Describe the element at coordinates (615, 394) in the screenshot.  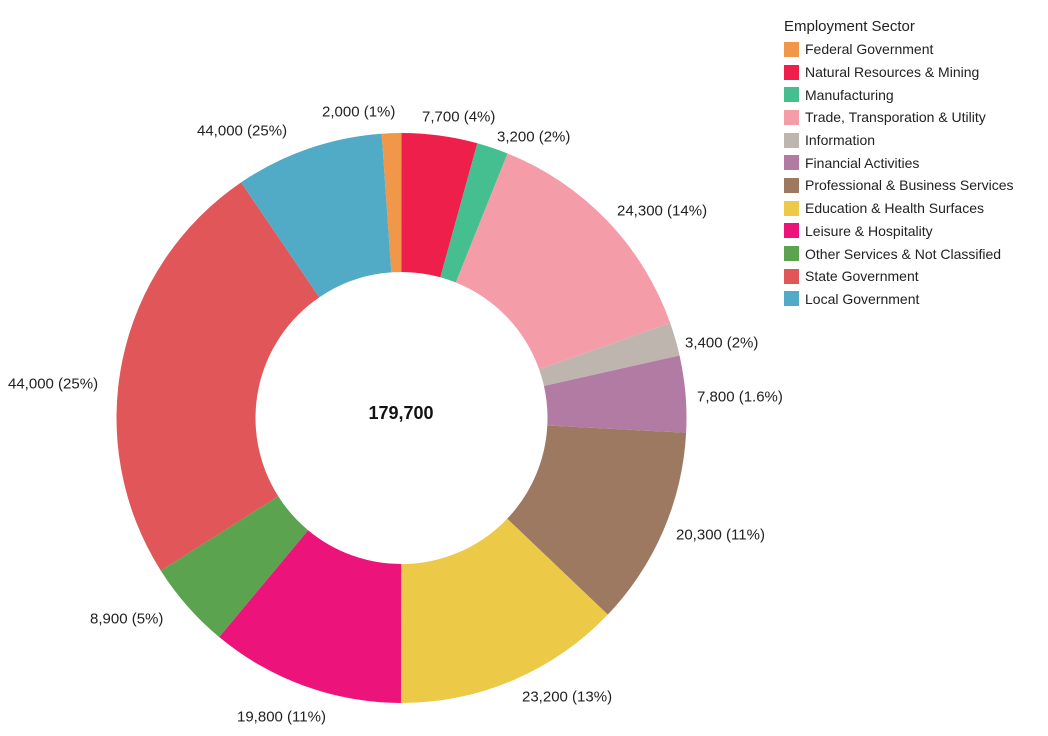
I see `slice-financial-activities` at that location.